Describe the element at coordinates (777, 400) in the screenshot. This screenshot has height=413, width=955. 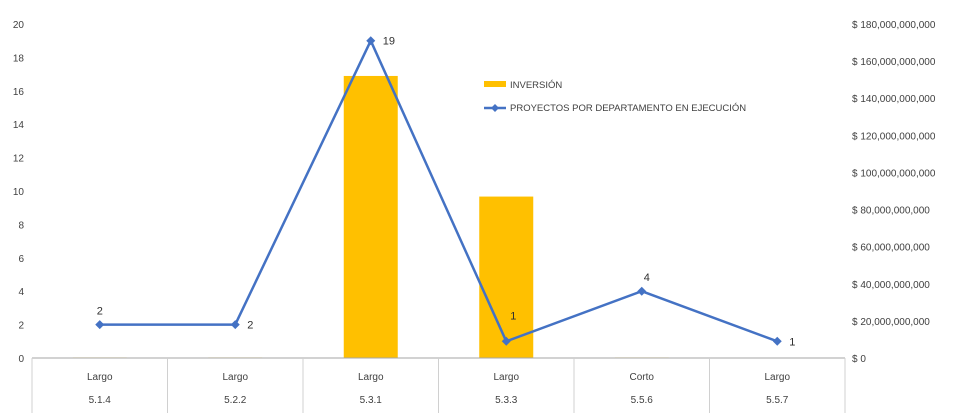
I see `category-code-label: 5.5.7` at that location.